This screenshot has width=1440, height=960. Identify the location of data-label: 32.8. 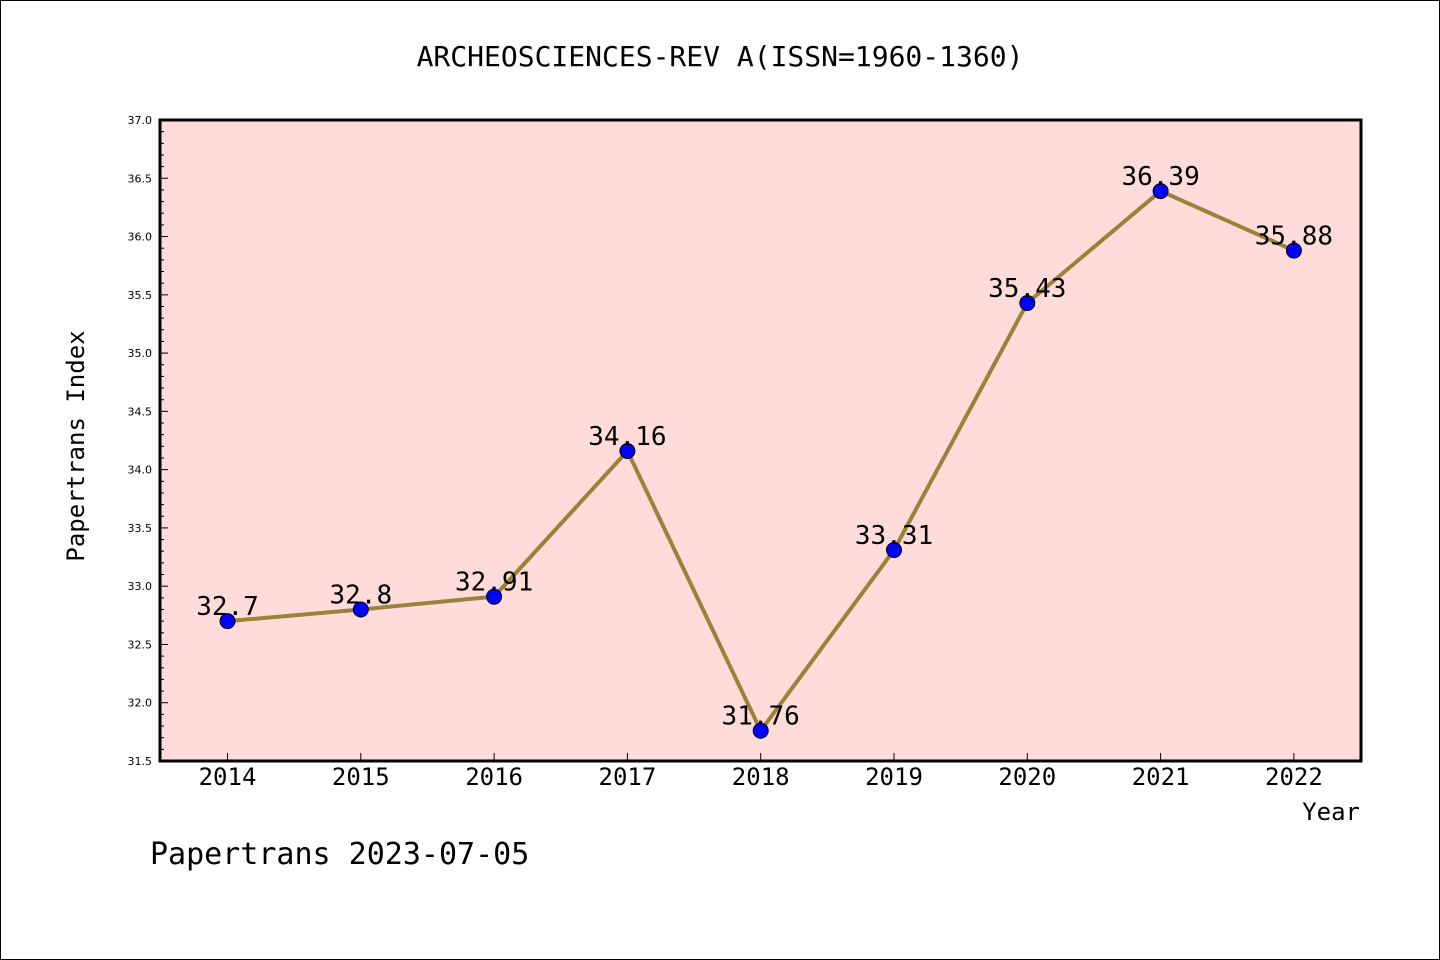
(360, 595).